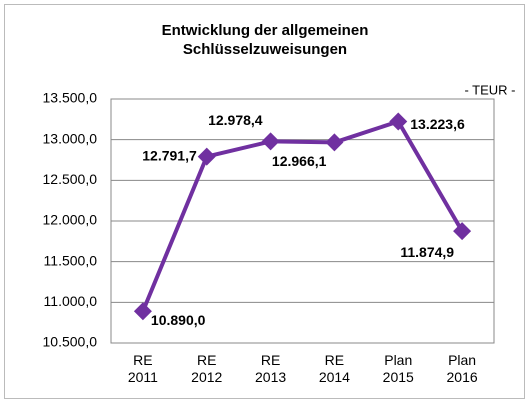 The image size is (529, 403). I want to click on x-tick-label: Plan 2016, so click(462, 368).